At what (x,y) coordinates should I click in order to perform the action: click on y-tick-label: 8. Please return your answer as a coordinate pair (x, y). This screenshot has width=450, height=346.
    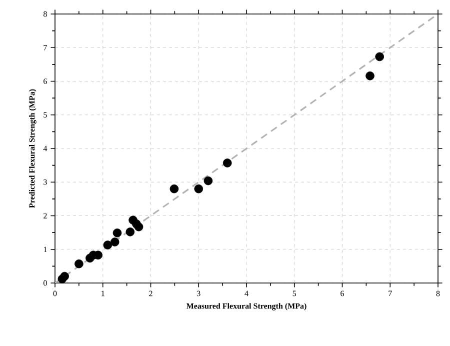
    Looking at the image, I should click on (45, 14).